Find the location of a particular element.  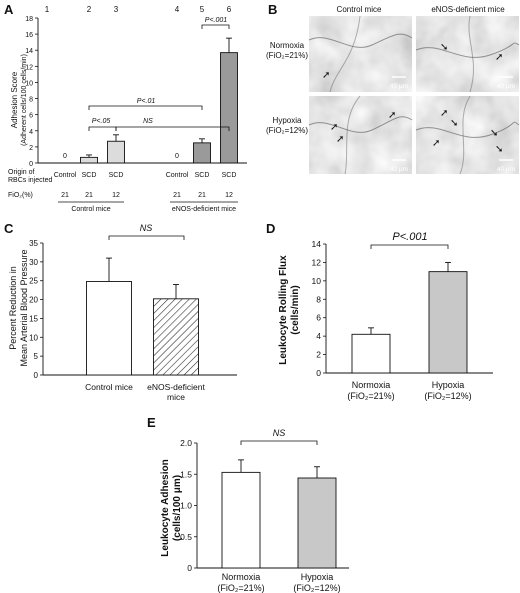

a-sig-ns: NS is located at coordinates (148, 121).